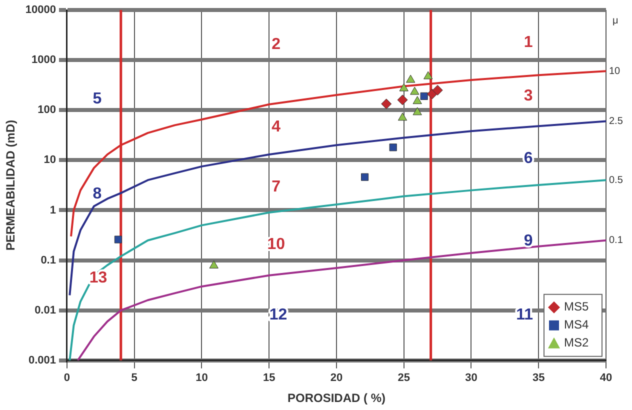  Describe the element at coordinates (576, 325) in the screenshot. I see `legend-label: MS4` at that location.